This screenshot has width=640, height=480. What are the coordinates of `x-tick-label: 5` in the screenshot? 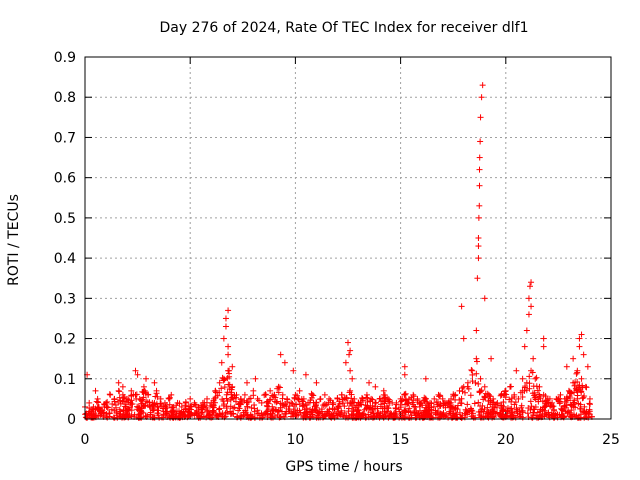 It's located at (190, 440).